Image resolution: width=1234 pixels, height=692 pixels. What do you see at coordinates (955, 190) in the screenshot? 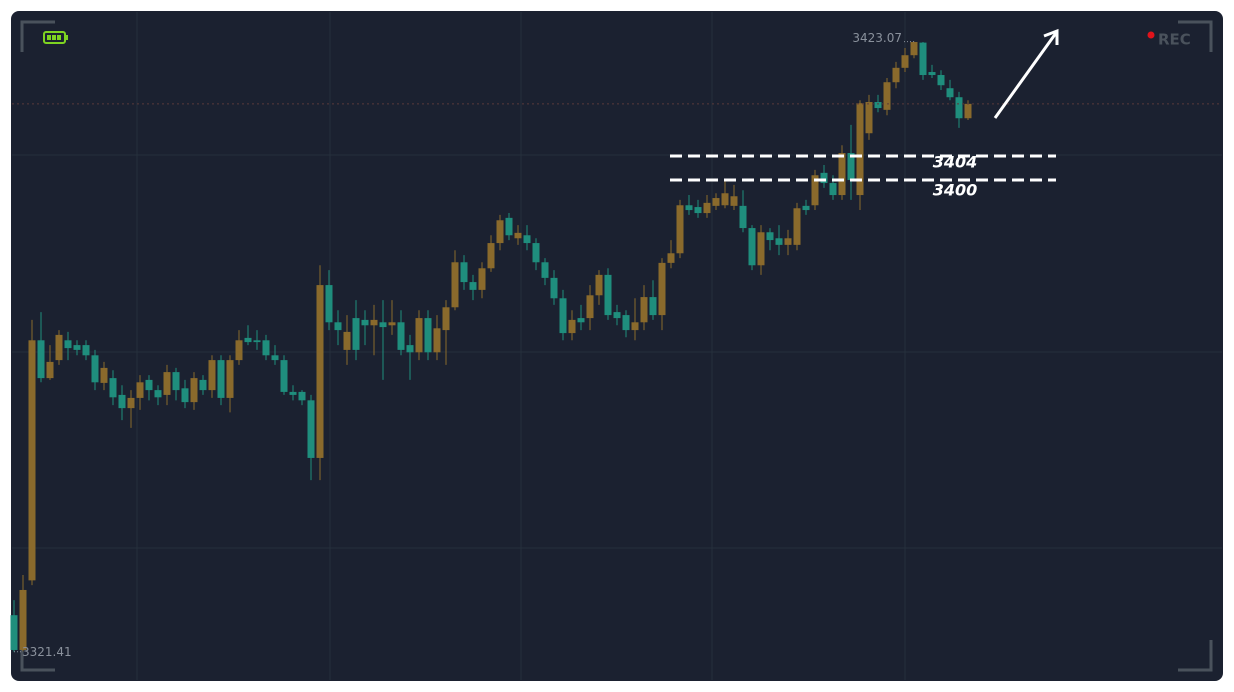
I see `level-label: 3400` at bounding box center [955, 190].